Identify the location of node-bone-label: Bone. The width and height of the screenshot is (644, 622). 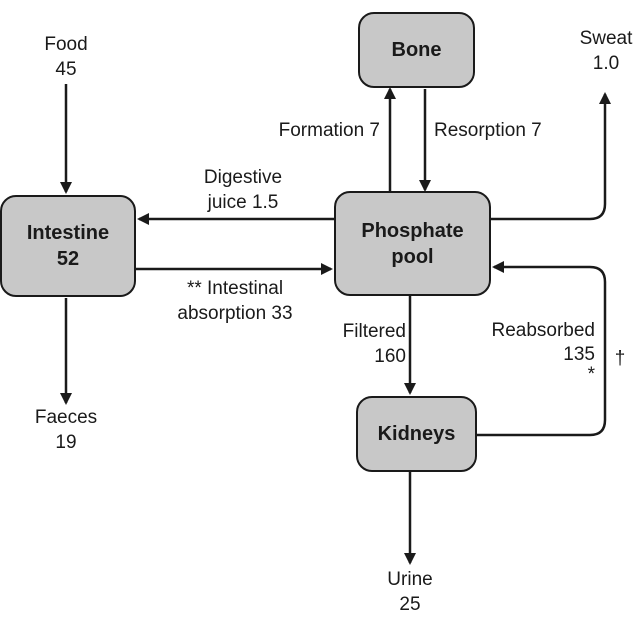
(416, 50).